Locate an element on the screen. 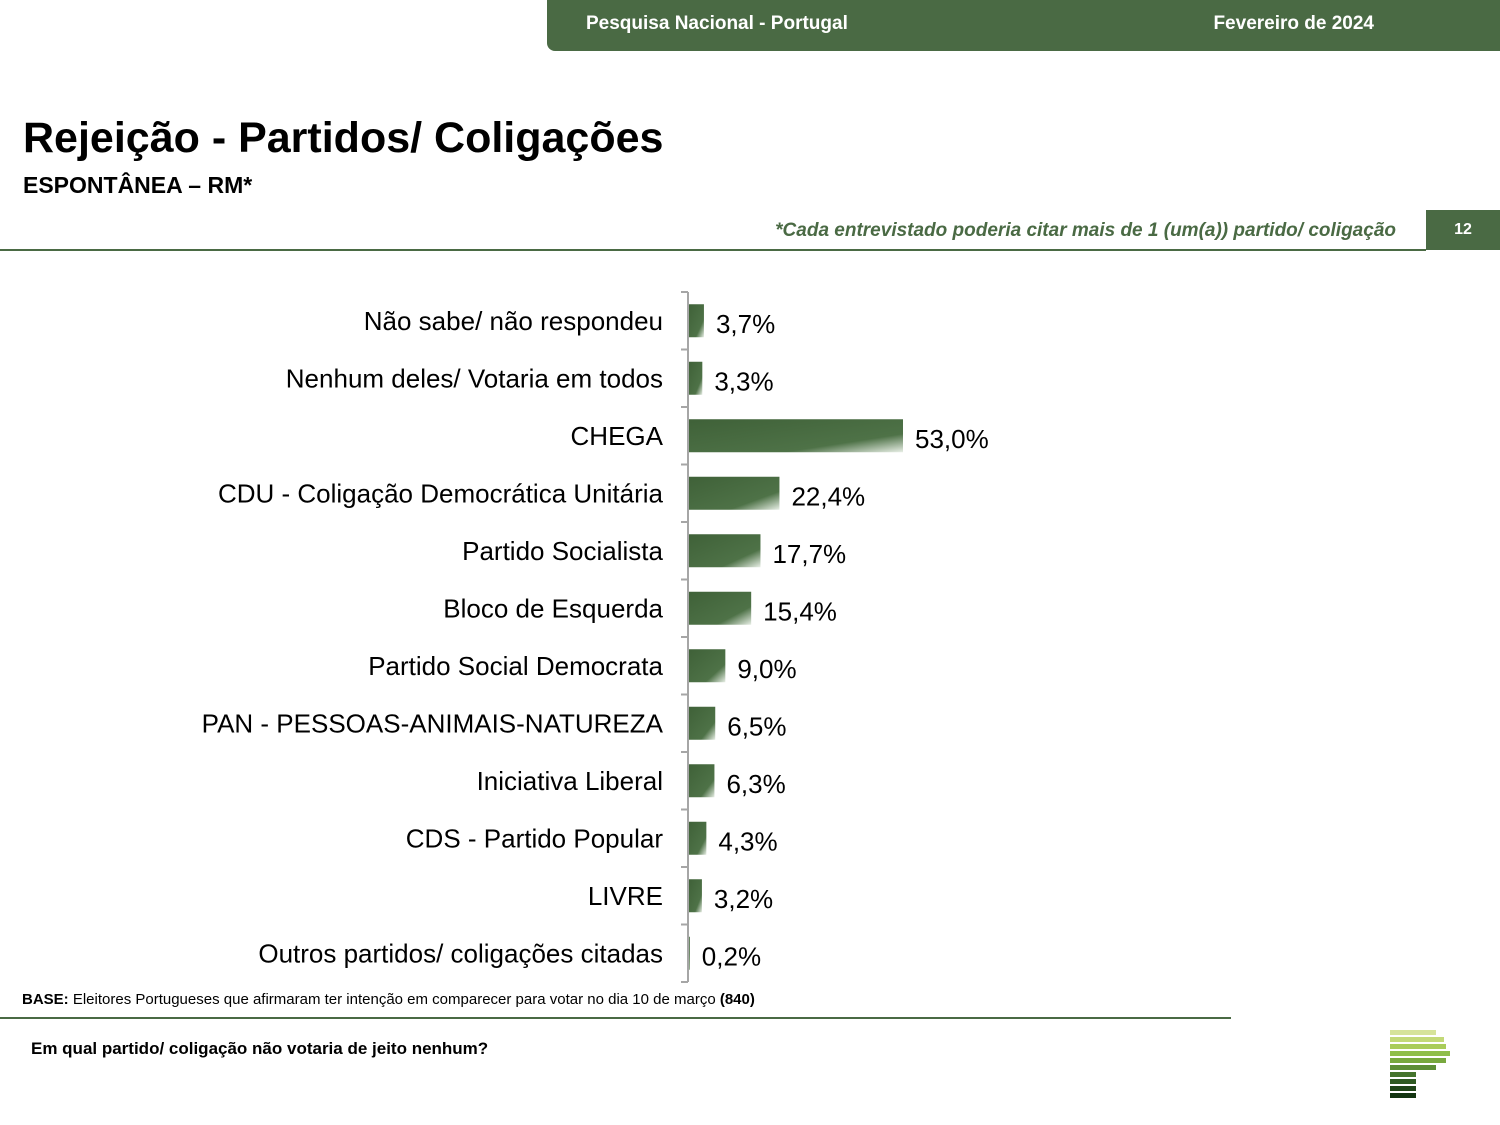 The image size is (1500, 1125). base-label: BASE: is located at coordinates (45, 999).